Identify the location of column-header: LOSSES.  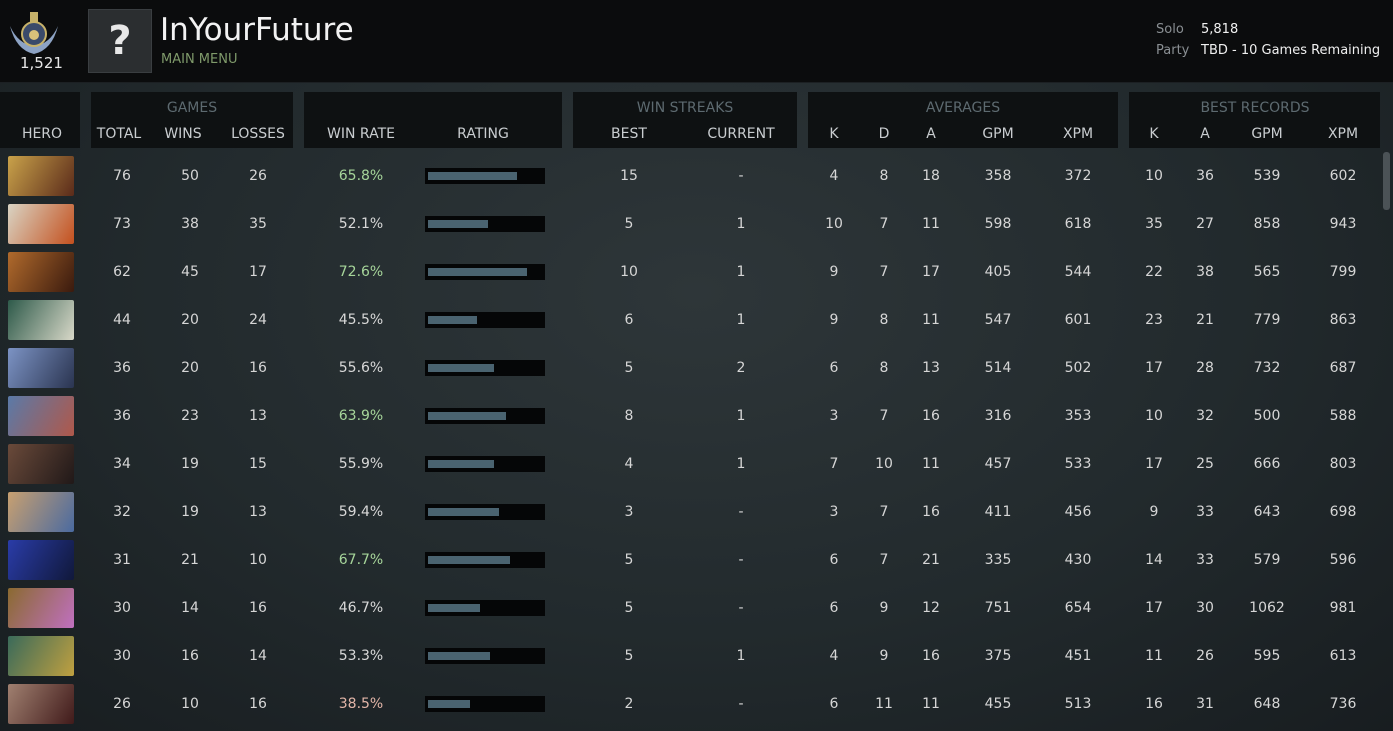
(258, 134).